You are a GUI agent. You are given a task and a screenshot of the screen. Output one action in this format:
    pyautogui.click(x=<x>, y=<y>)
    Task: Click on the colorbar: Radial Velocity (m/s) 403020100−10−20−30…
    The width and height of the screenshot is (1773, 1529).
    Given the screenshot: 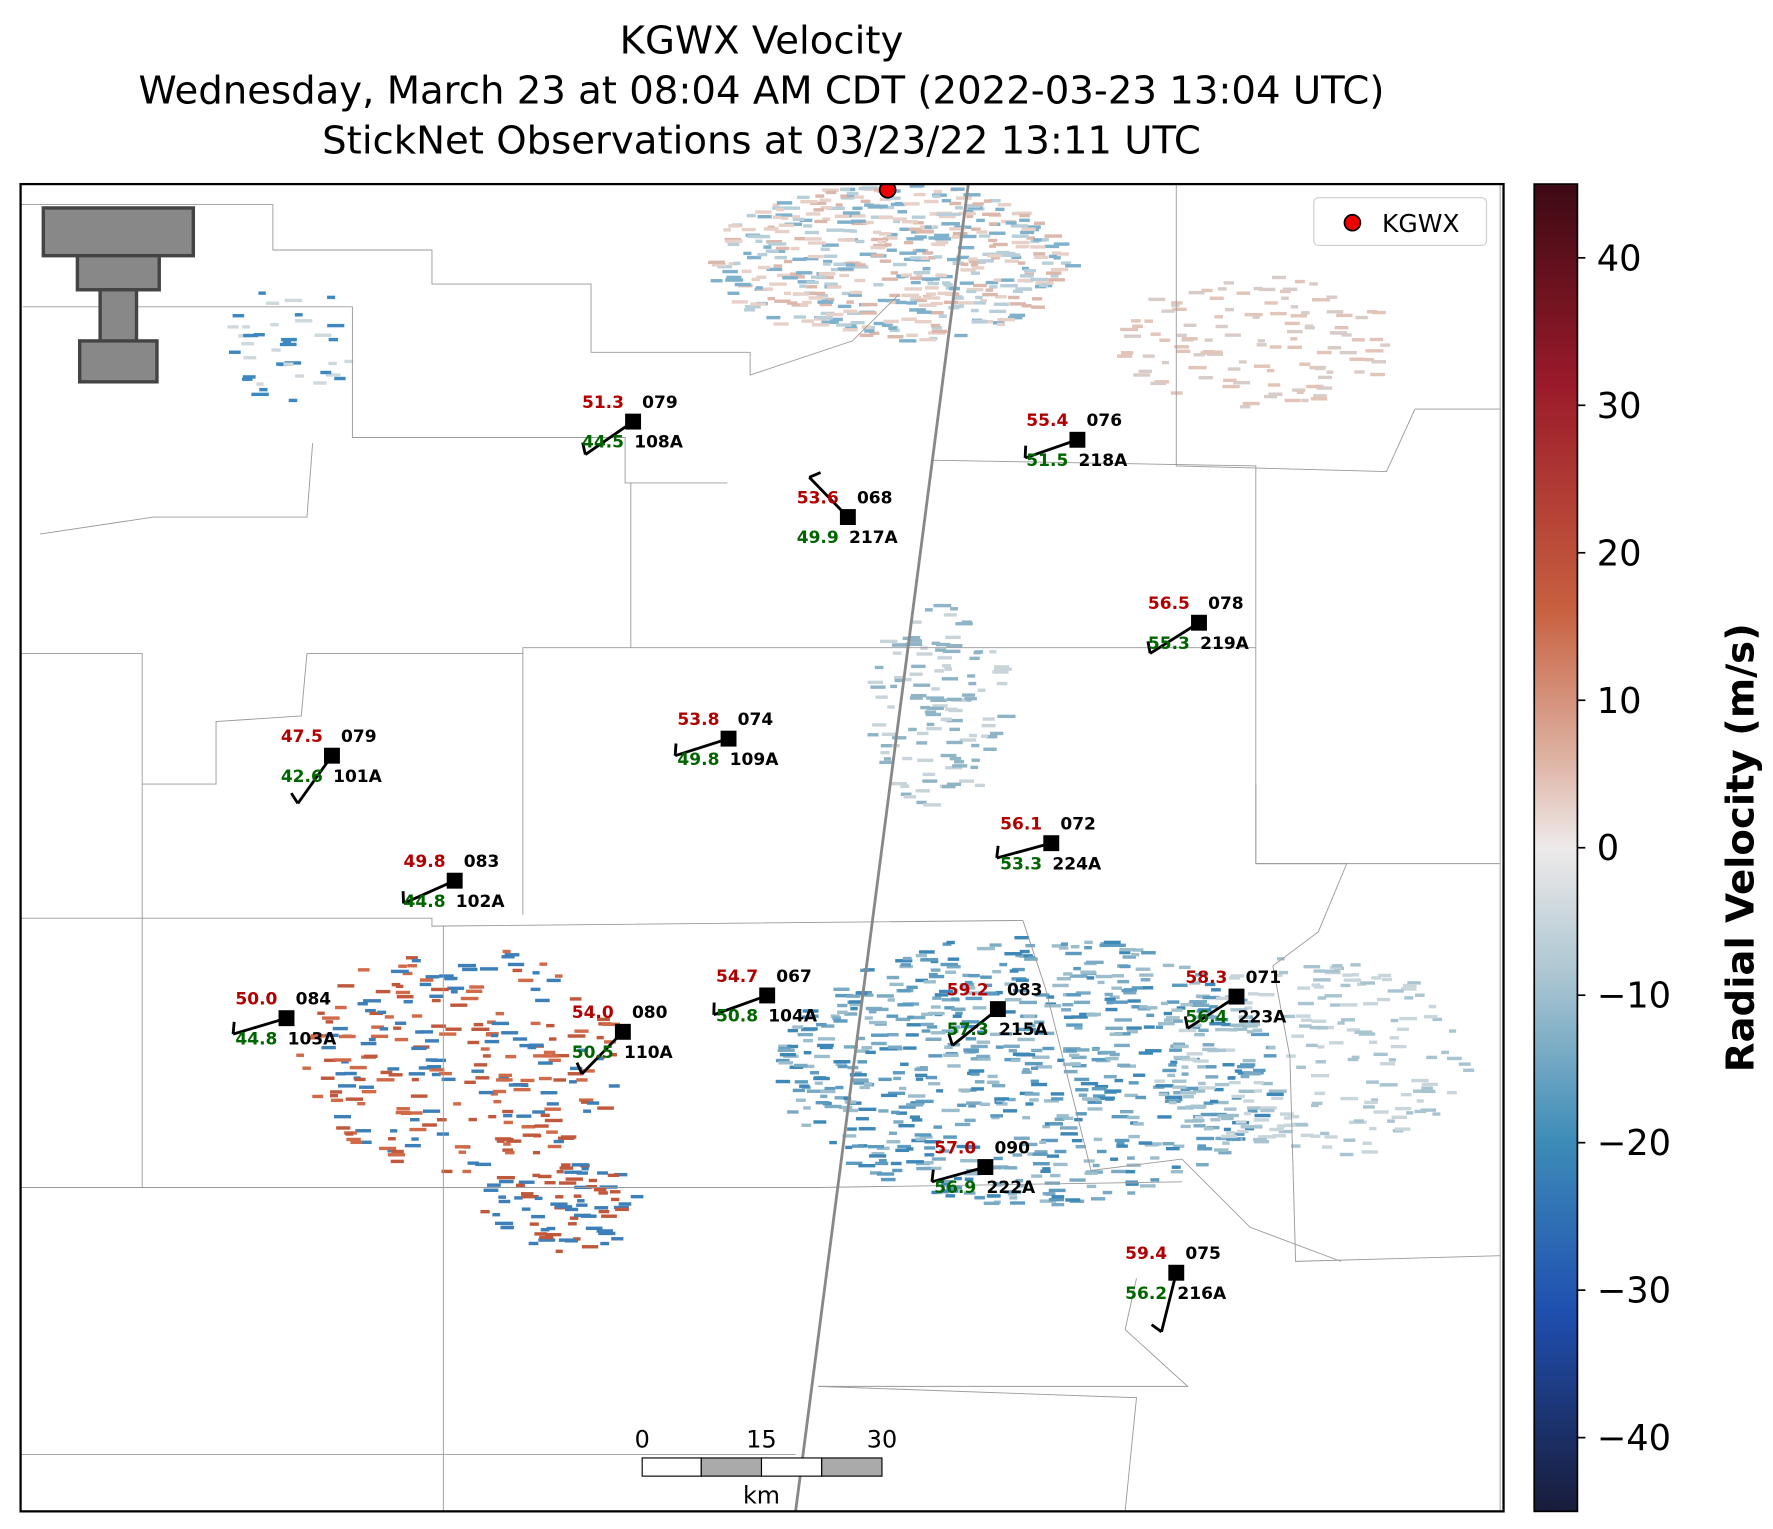 What is the action you would take?
    pyautogui.click(x=1648, y=847)
    